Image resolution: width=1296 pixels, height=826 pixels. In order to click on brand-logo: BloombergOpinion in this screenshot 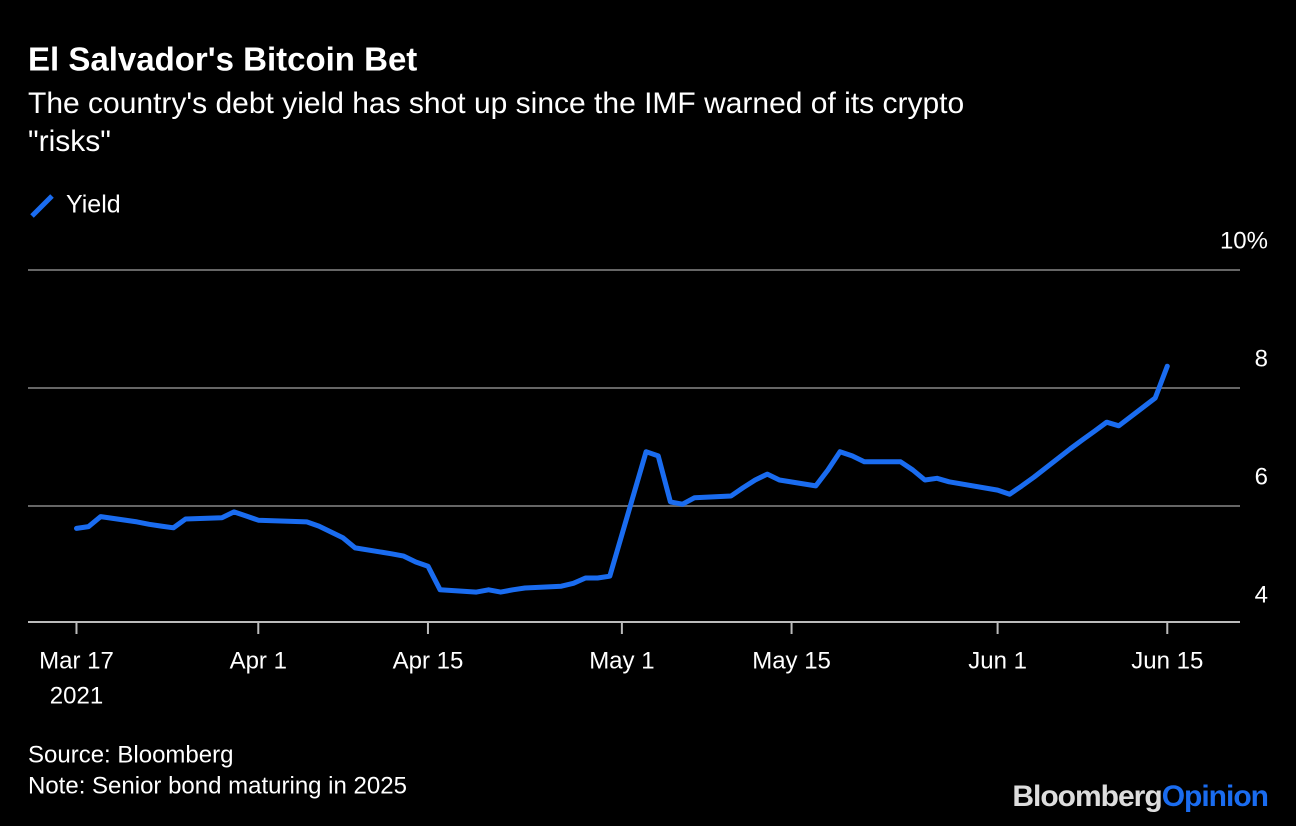, I will do `click(1140, 796)`.